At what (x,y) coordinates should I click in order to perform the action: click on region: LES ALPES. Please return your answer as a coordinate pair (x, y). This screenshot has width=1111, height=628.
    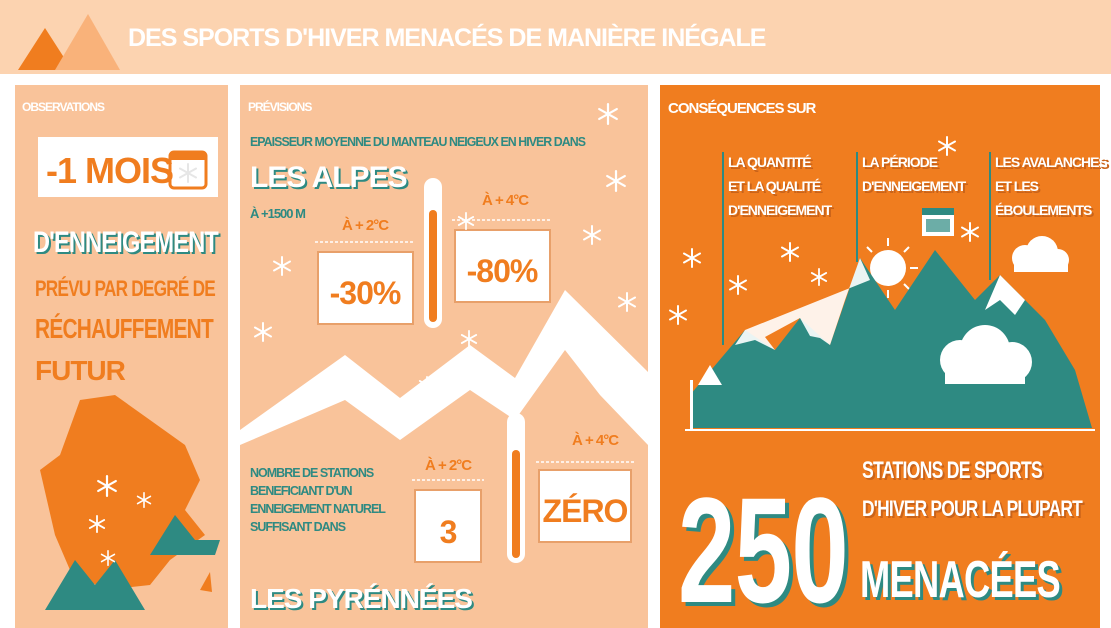
    Looking at the image, I should click on (328, 177).